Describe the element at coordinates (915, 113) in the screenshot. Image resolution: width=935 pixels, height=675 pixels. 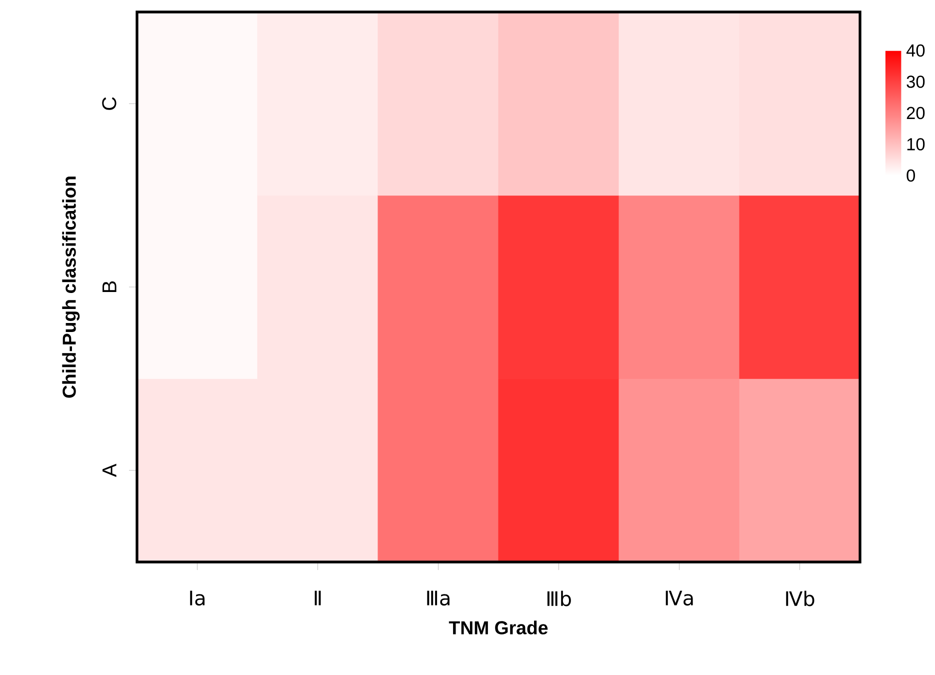
I see `color-bar-label: 20` at that location.